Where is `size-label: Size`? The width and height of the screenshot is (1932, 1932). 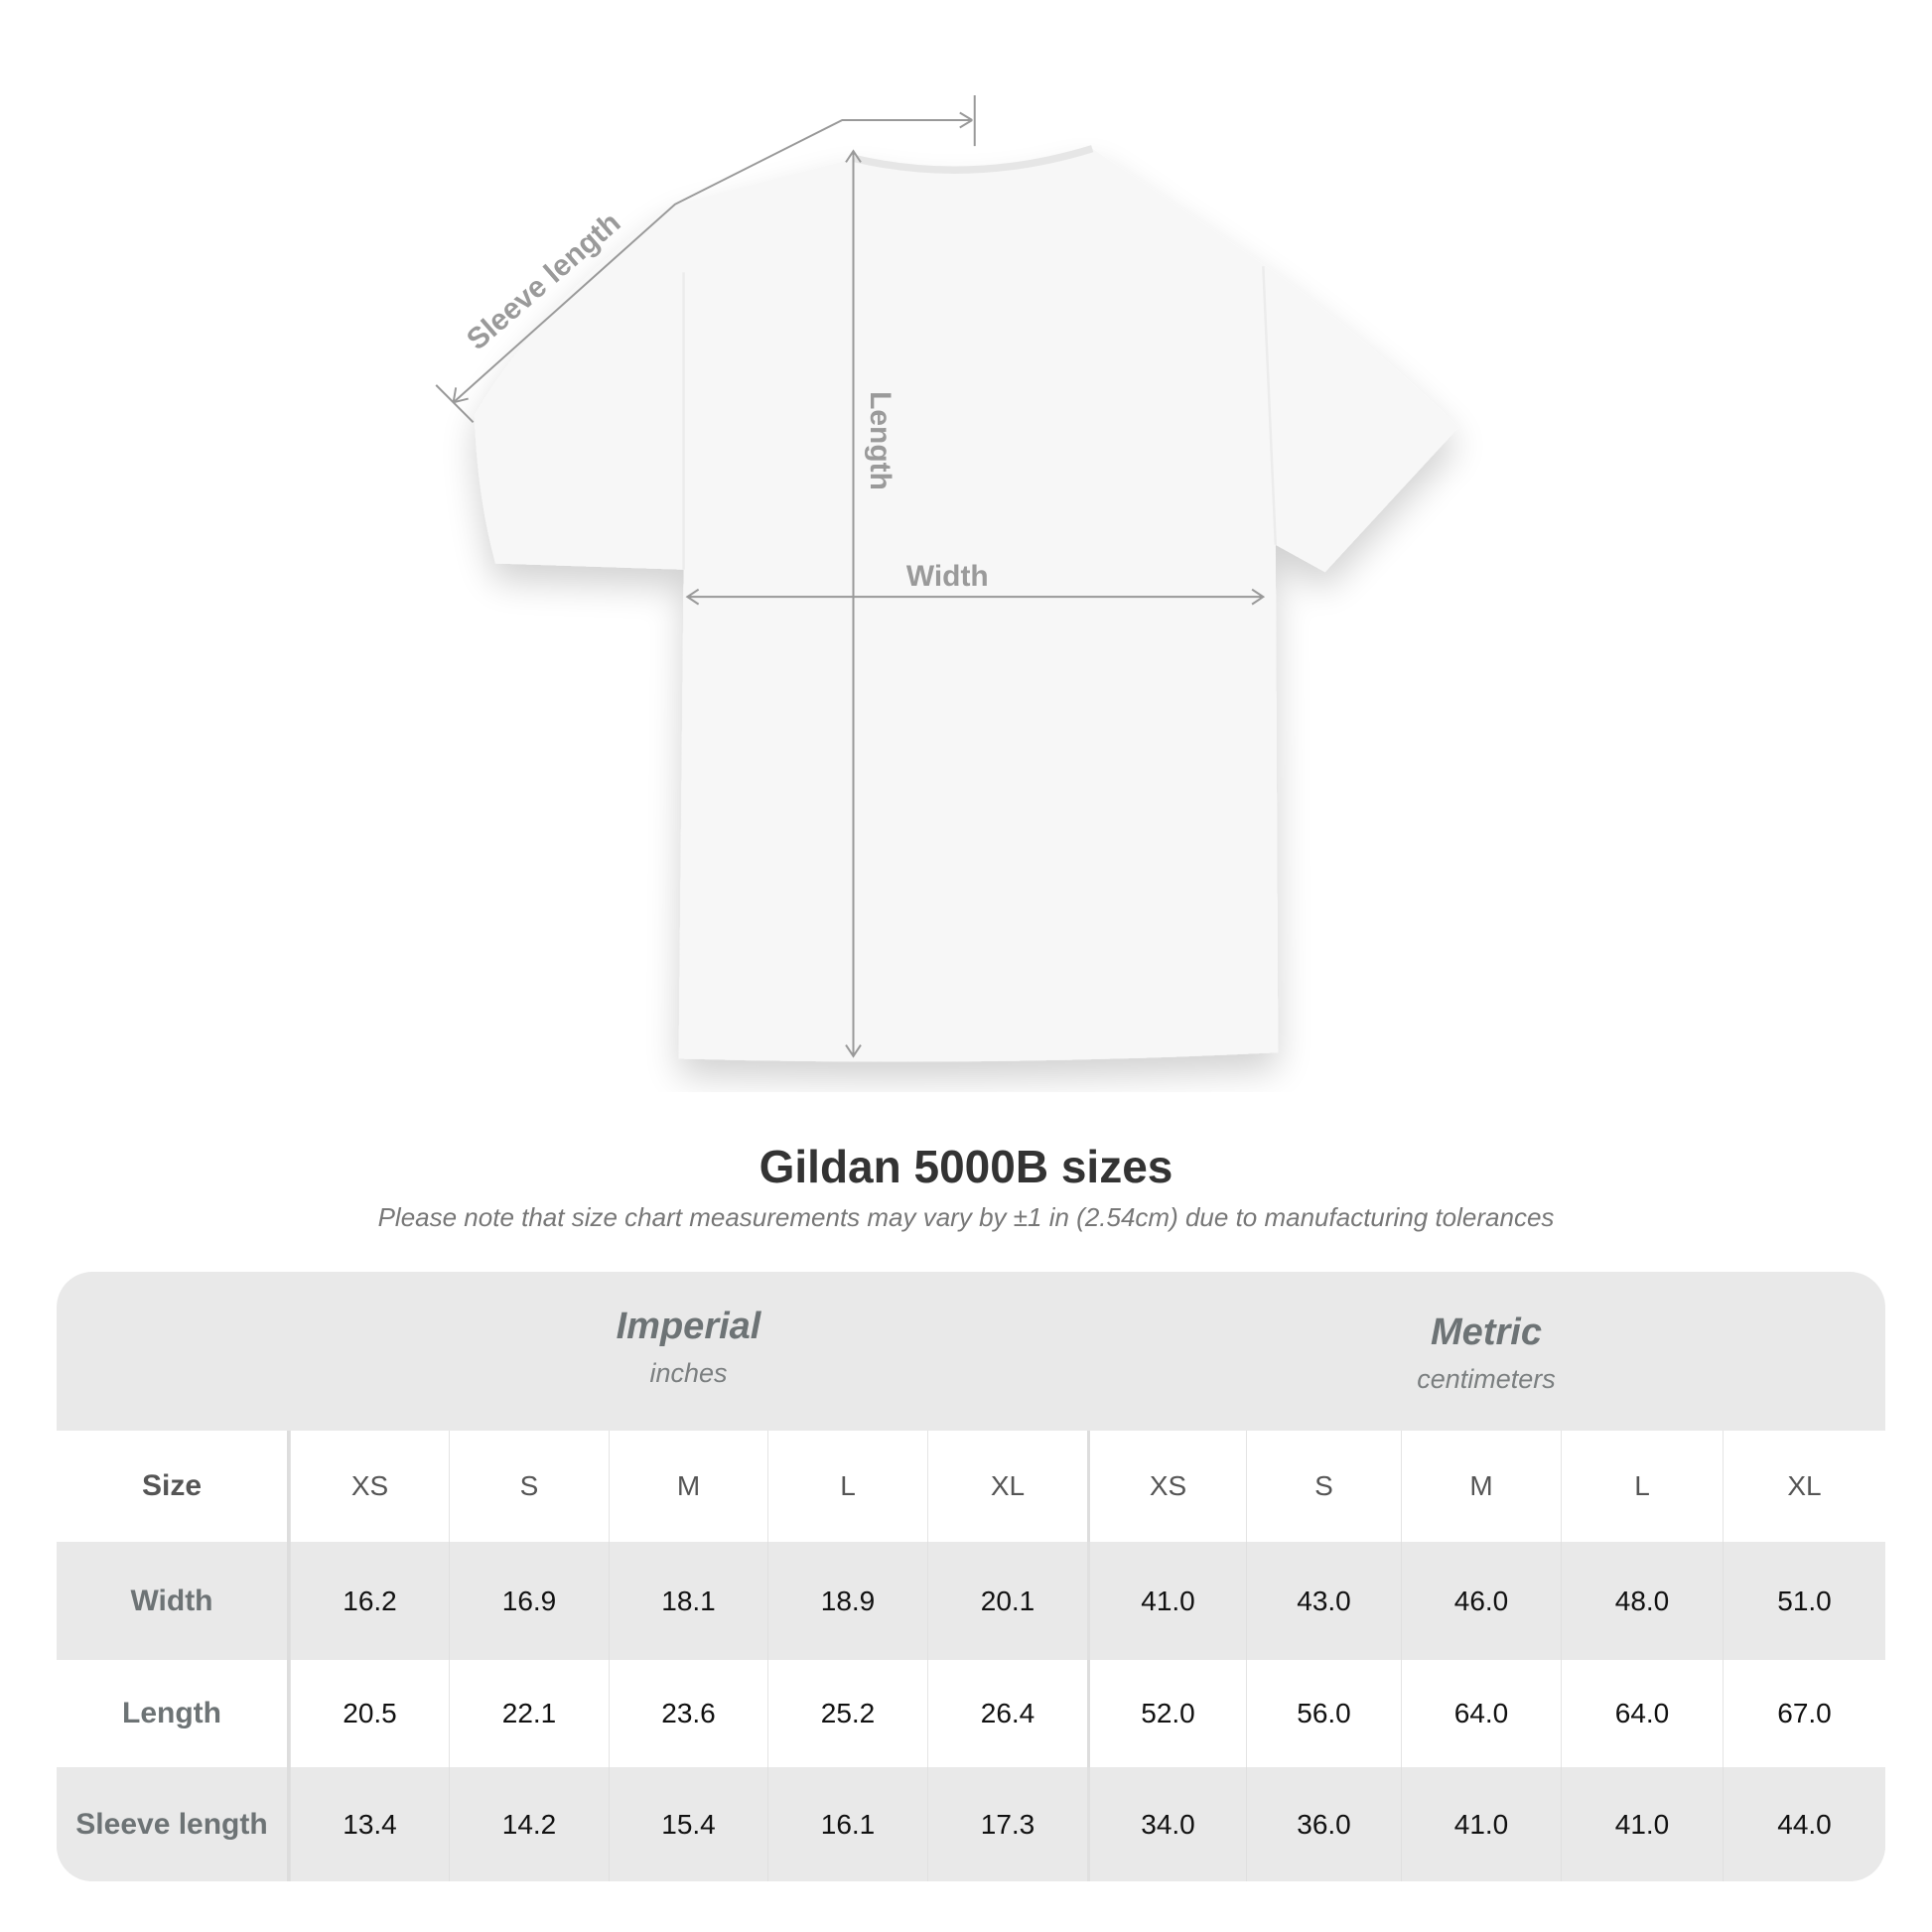 size-label: Size is located at coordinates (173, 1486).